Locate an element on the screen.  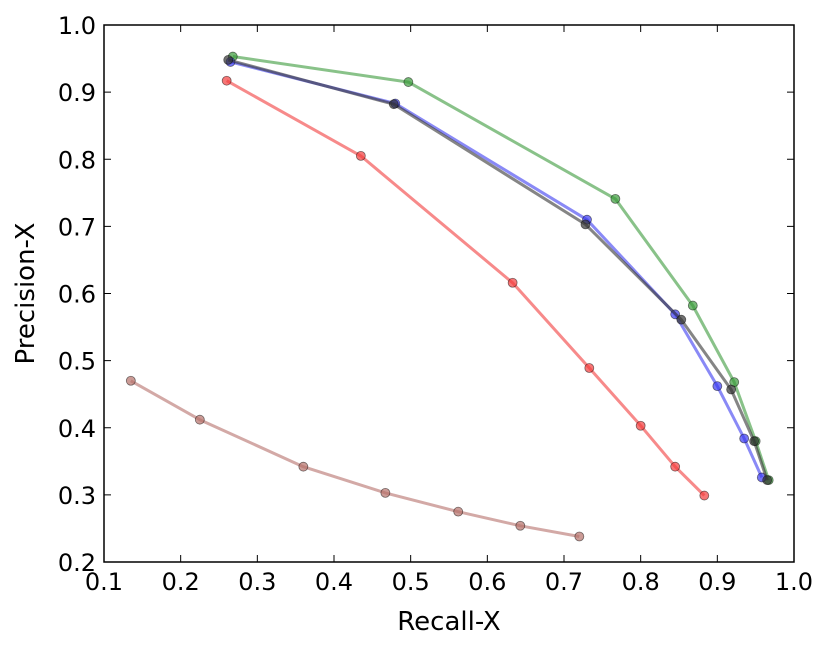
x-tick-label: 0.6 is located at coordinates (487, 582).